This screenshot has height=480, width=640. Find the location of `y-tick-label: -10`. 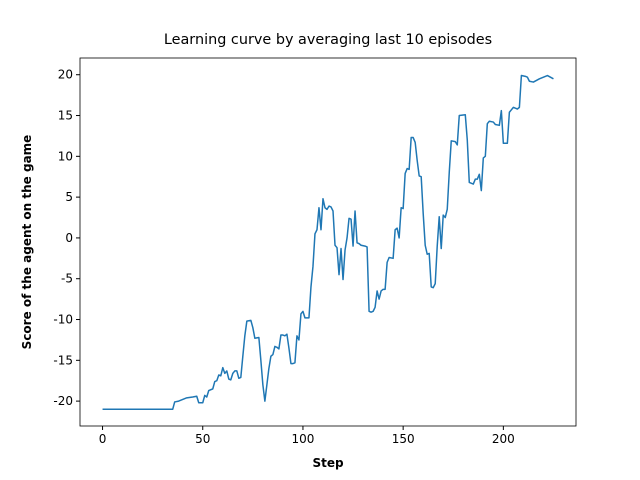

y-tick-label: -10 is located at coordinates (63, 320).